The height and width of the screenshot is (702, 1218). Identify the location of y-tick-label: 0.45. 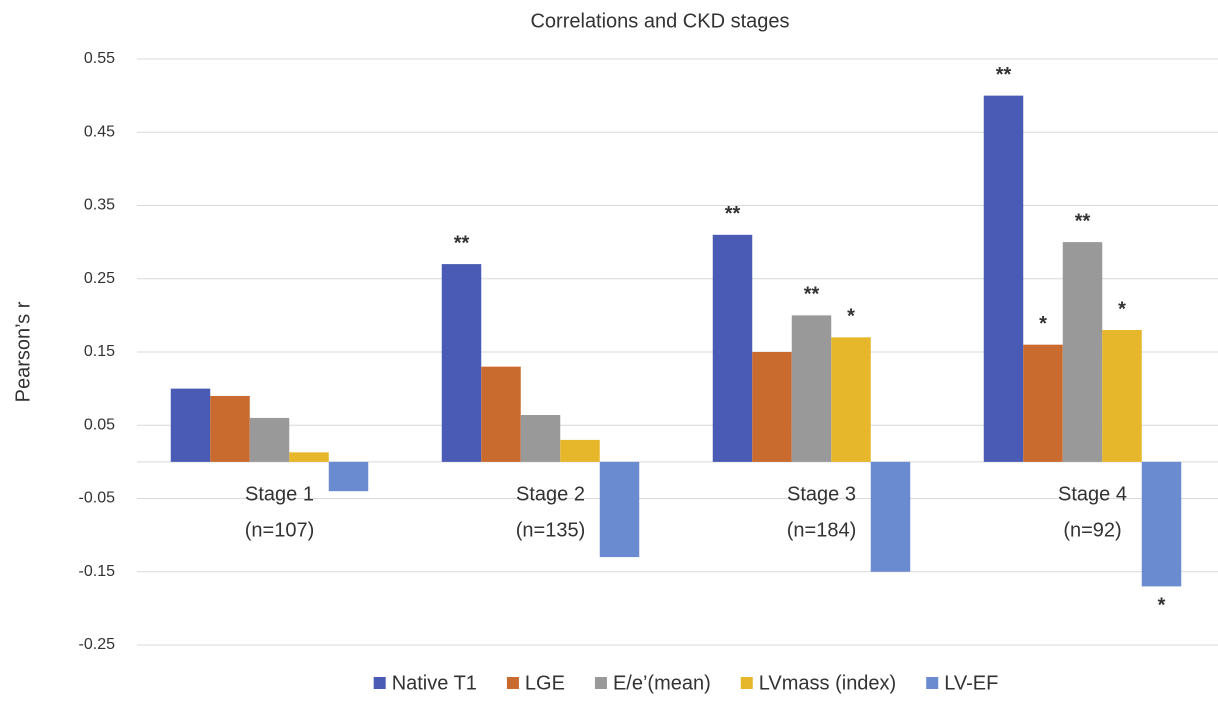
(99, 131).